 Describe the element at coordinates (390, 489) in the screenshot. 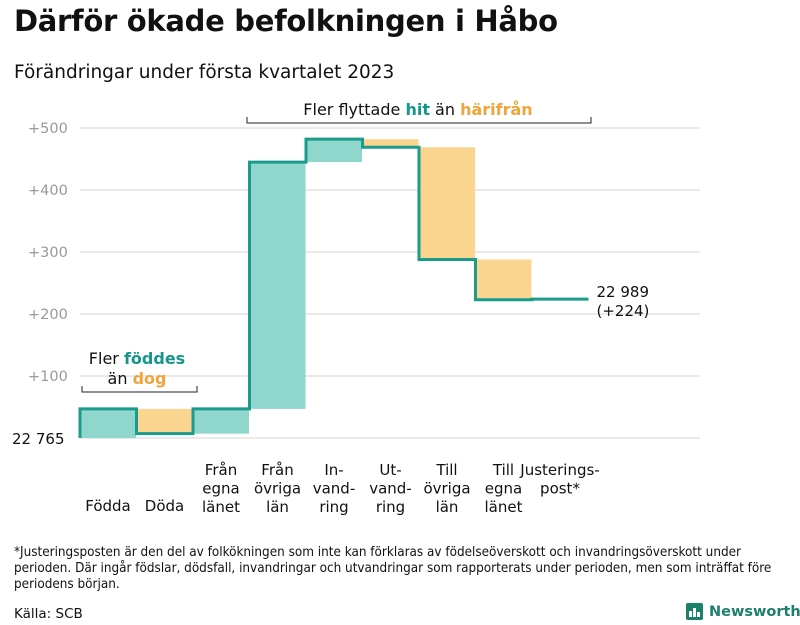

I see `category-label-utvandring: vand-` at that location.